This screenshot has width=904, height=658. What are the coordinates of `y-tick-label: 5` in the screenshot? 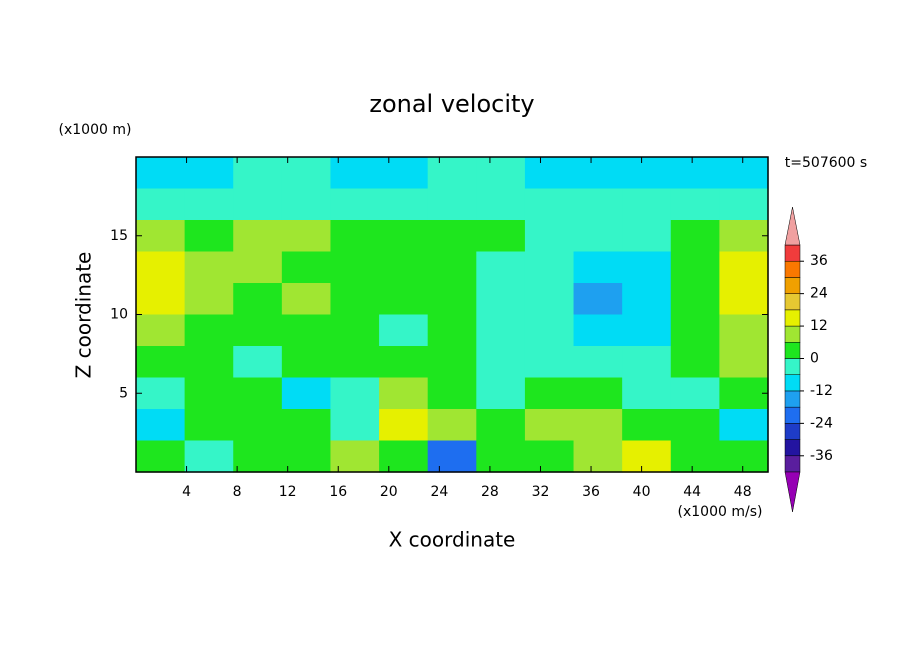 It's located at (123, 393).